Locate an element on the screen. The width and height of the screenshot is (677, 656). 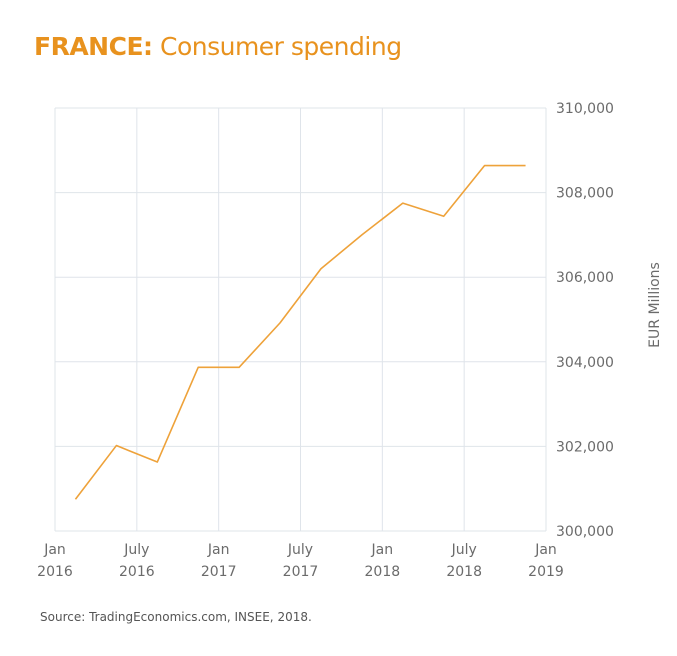
y-tick-label: 302,000 is located at coordinates (585, 447).